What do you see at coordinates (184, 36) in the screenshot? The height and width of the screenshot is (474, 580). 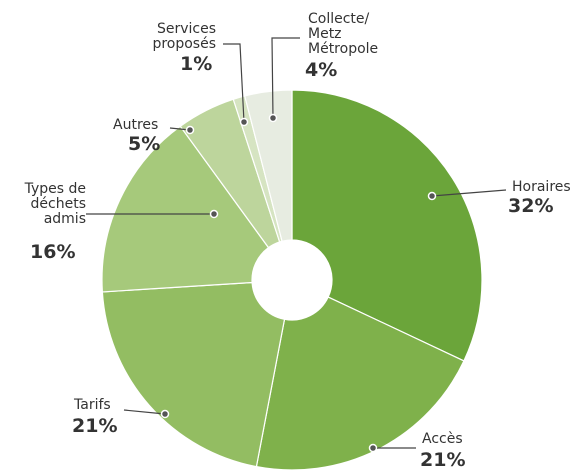 I see `slice-label: Services proposés` at bounding box center [184, 36].